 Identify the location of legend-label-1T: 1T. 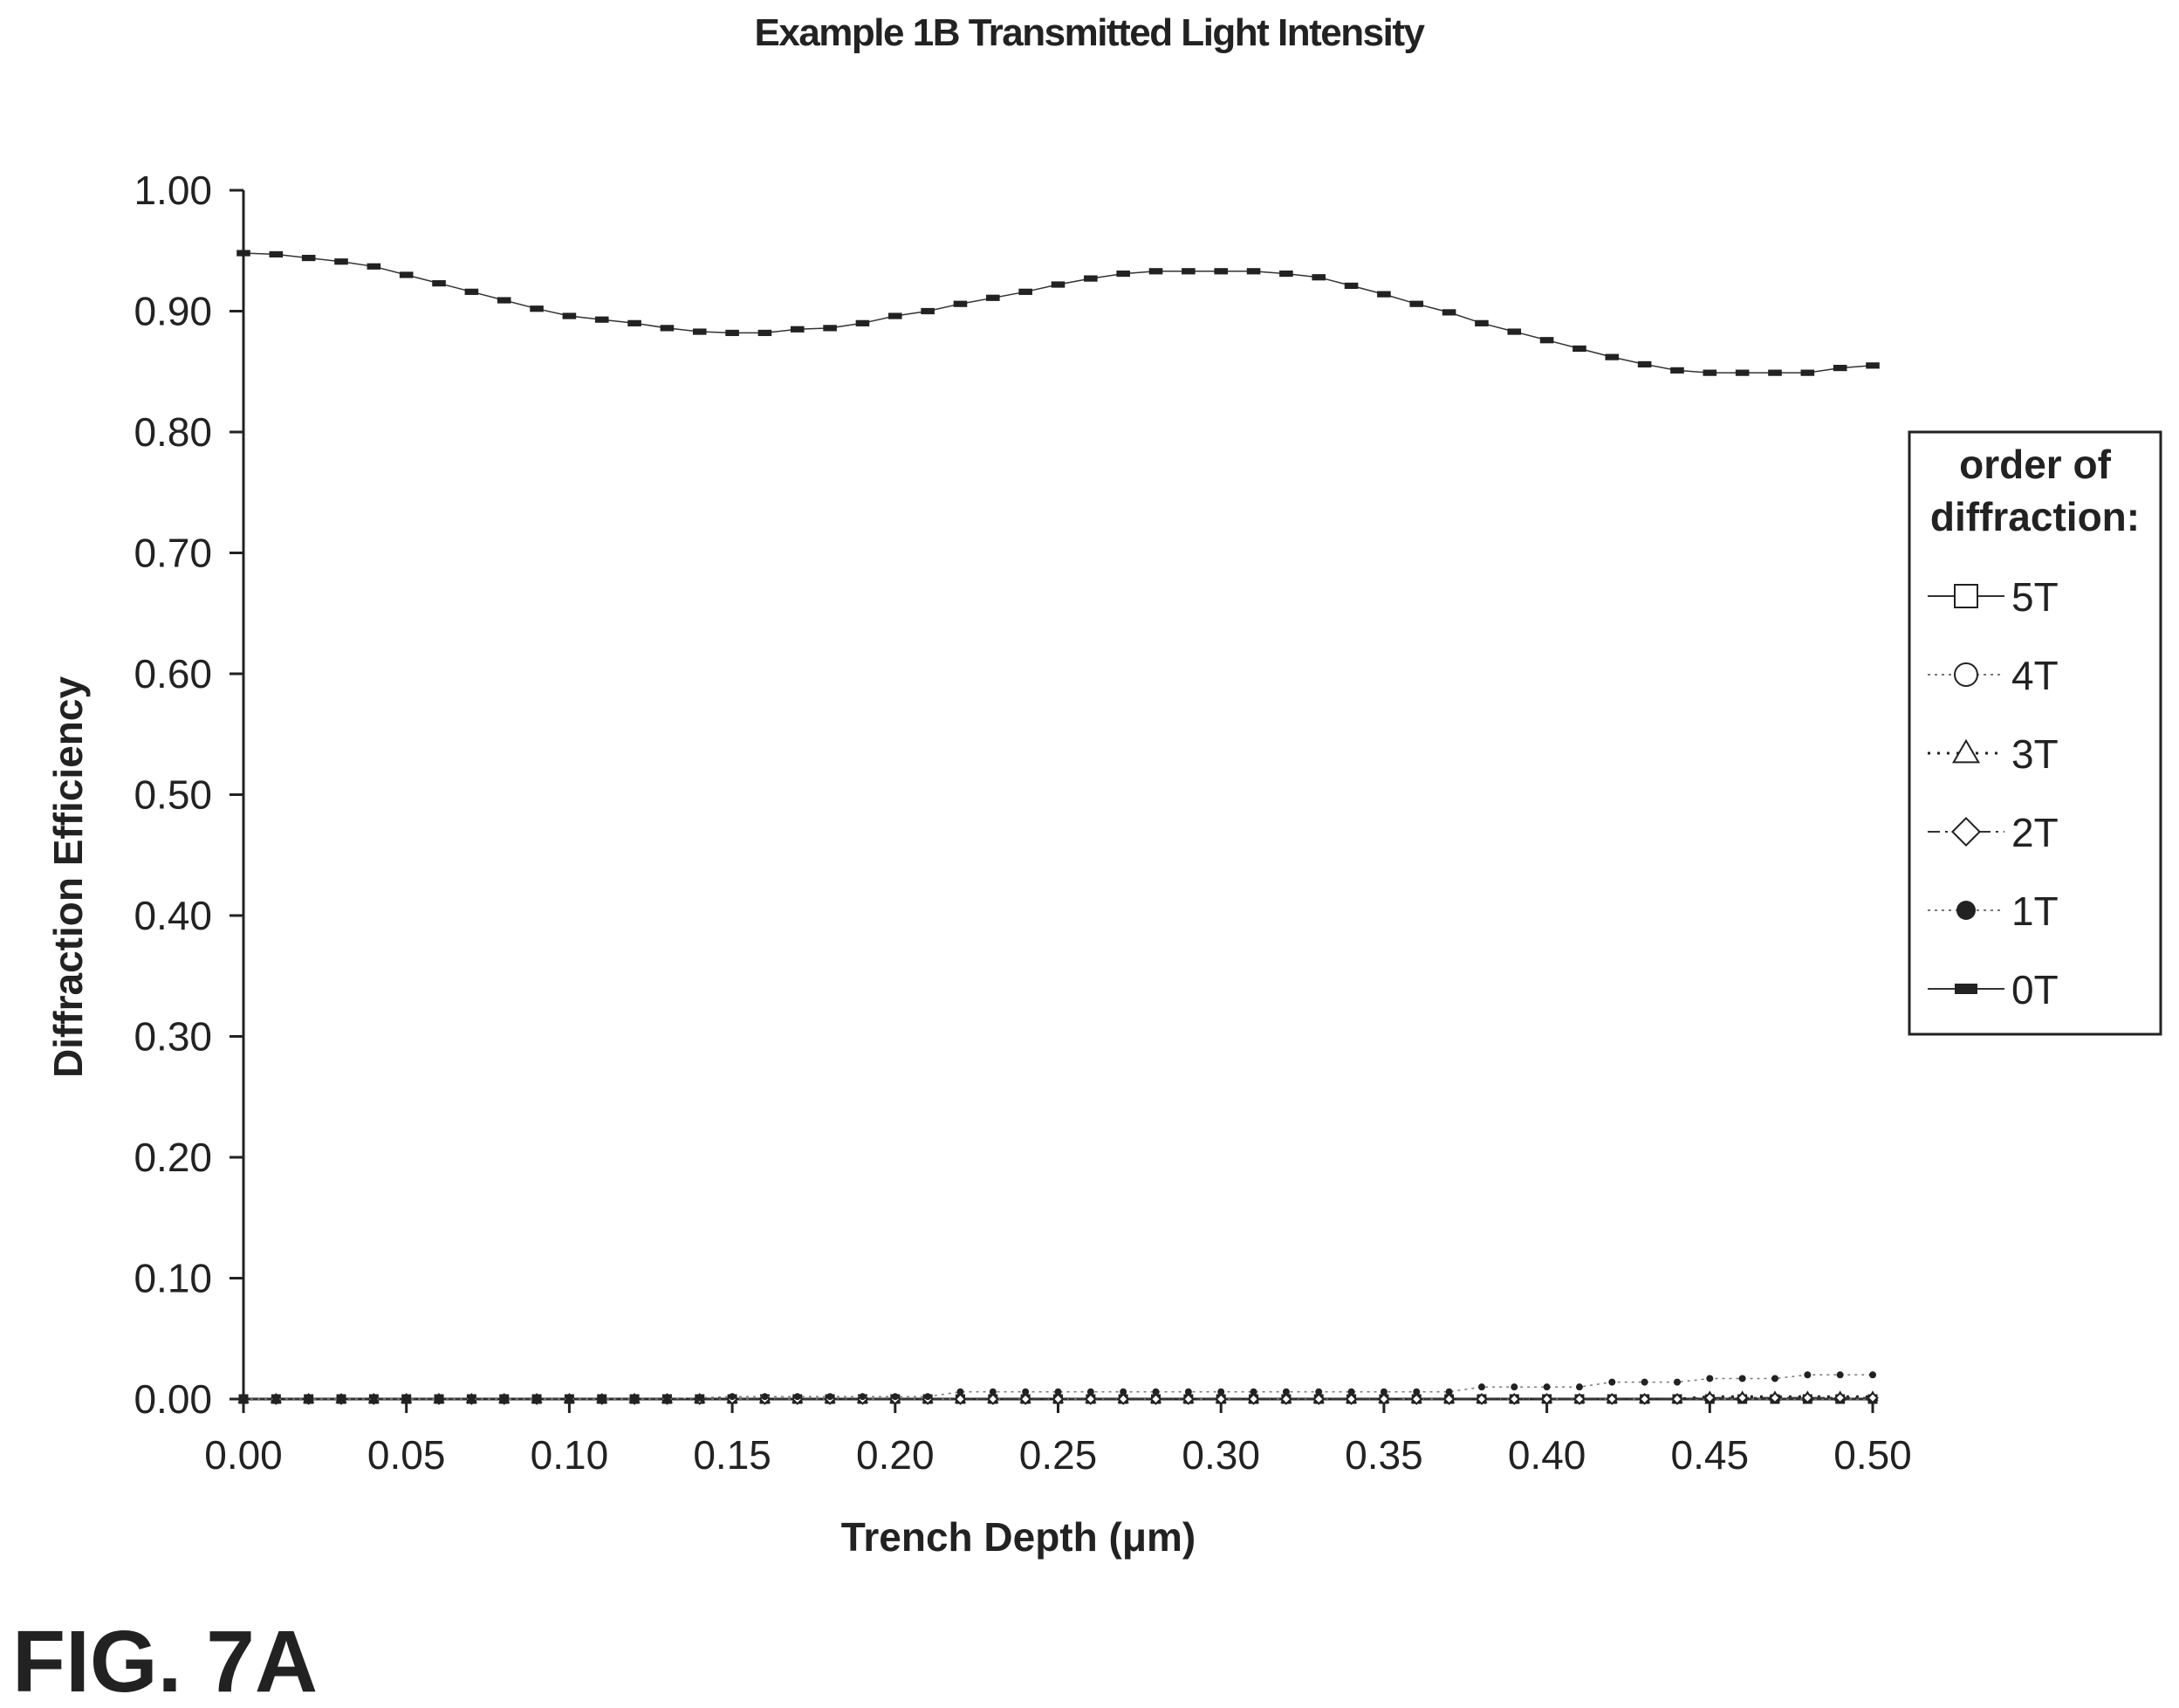
(2035, 911).